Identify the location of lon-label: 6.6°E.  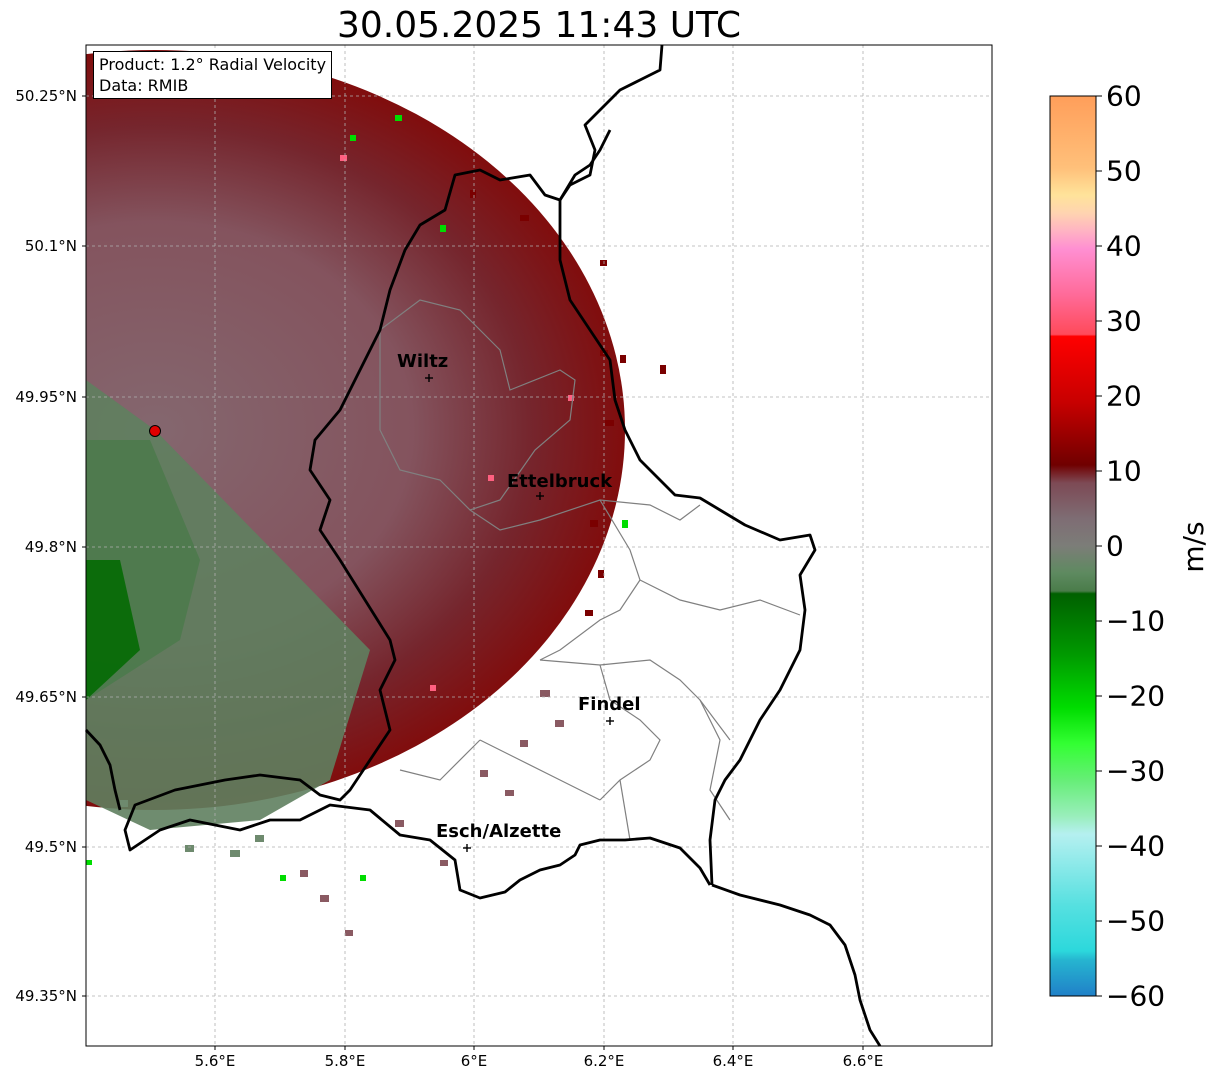
(863, 1061).